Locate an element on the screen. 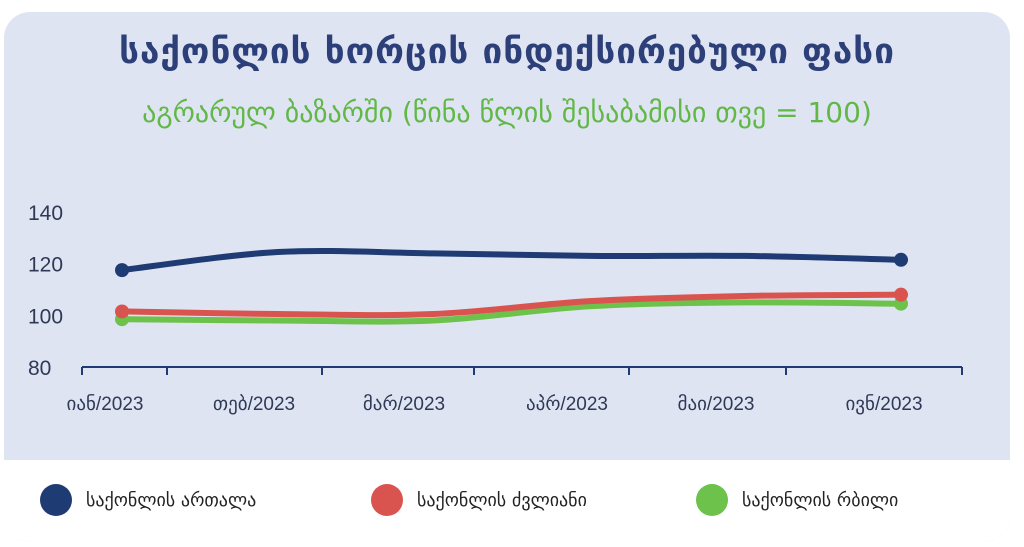 This screenshot has width=1024, height=547. y-tick-label: 100 is located at coordinates (45, 316).